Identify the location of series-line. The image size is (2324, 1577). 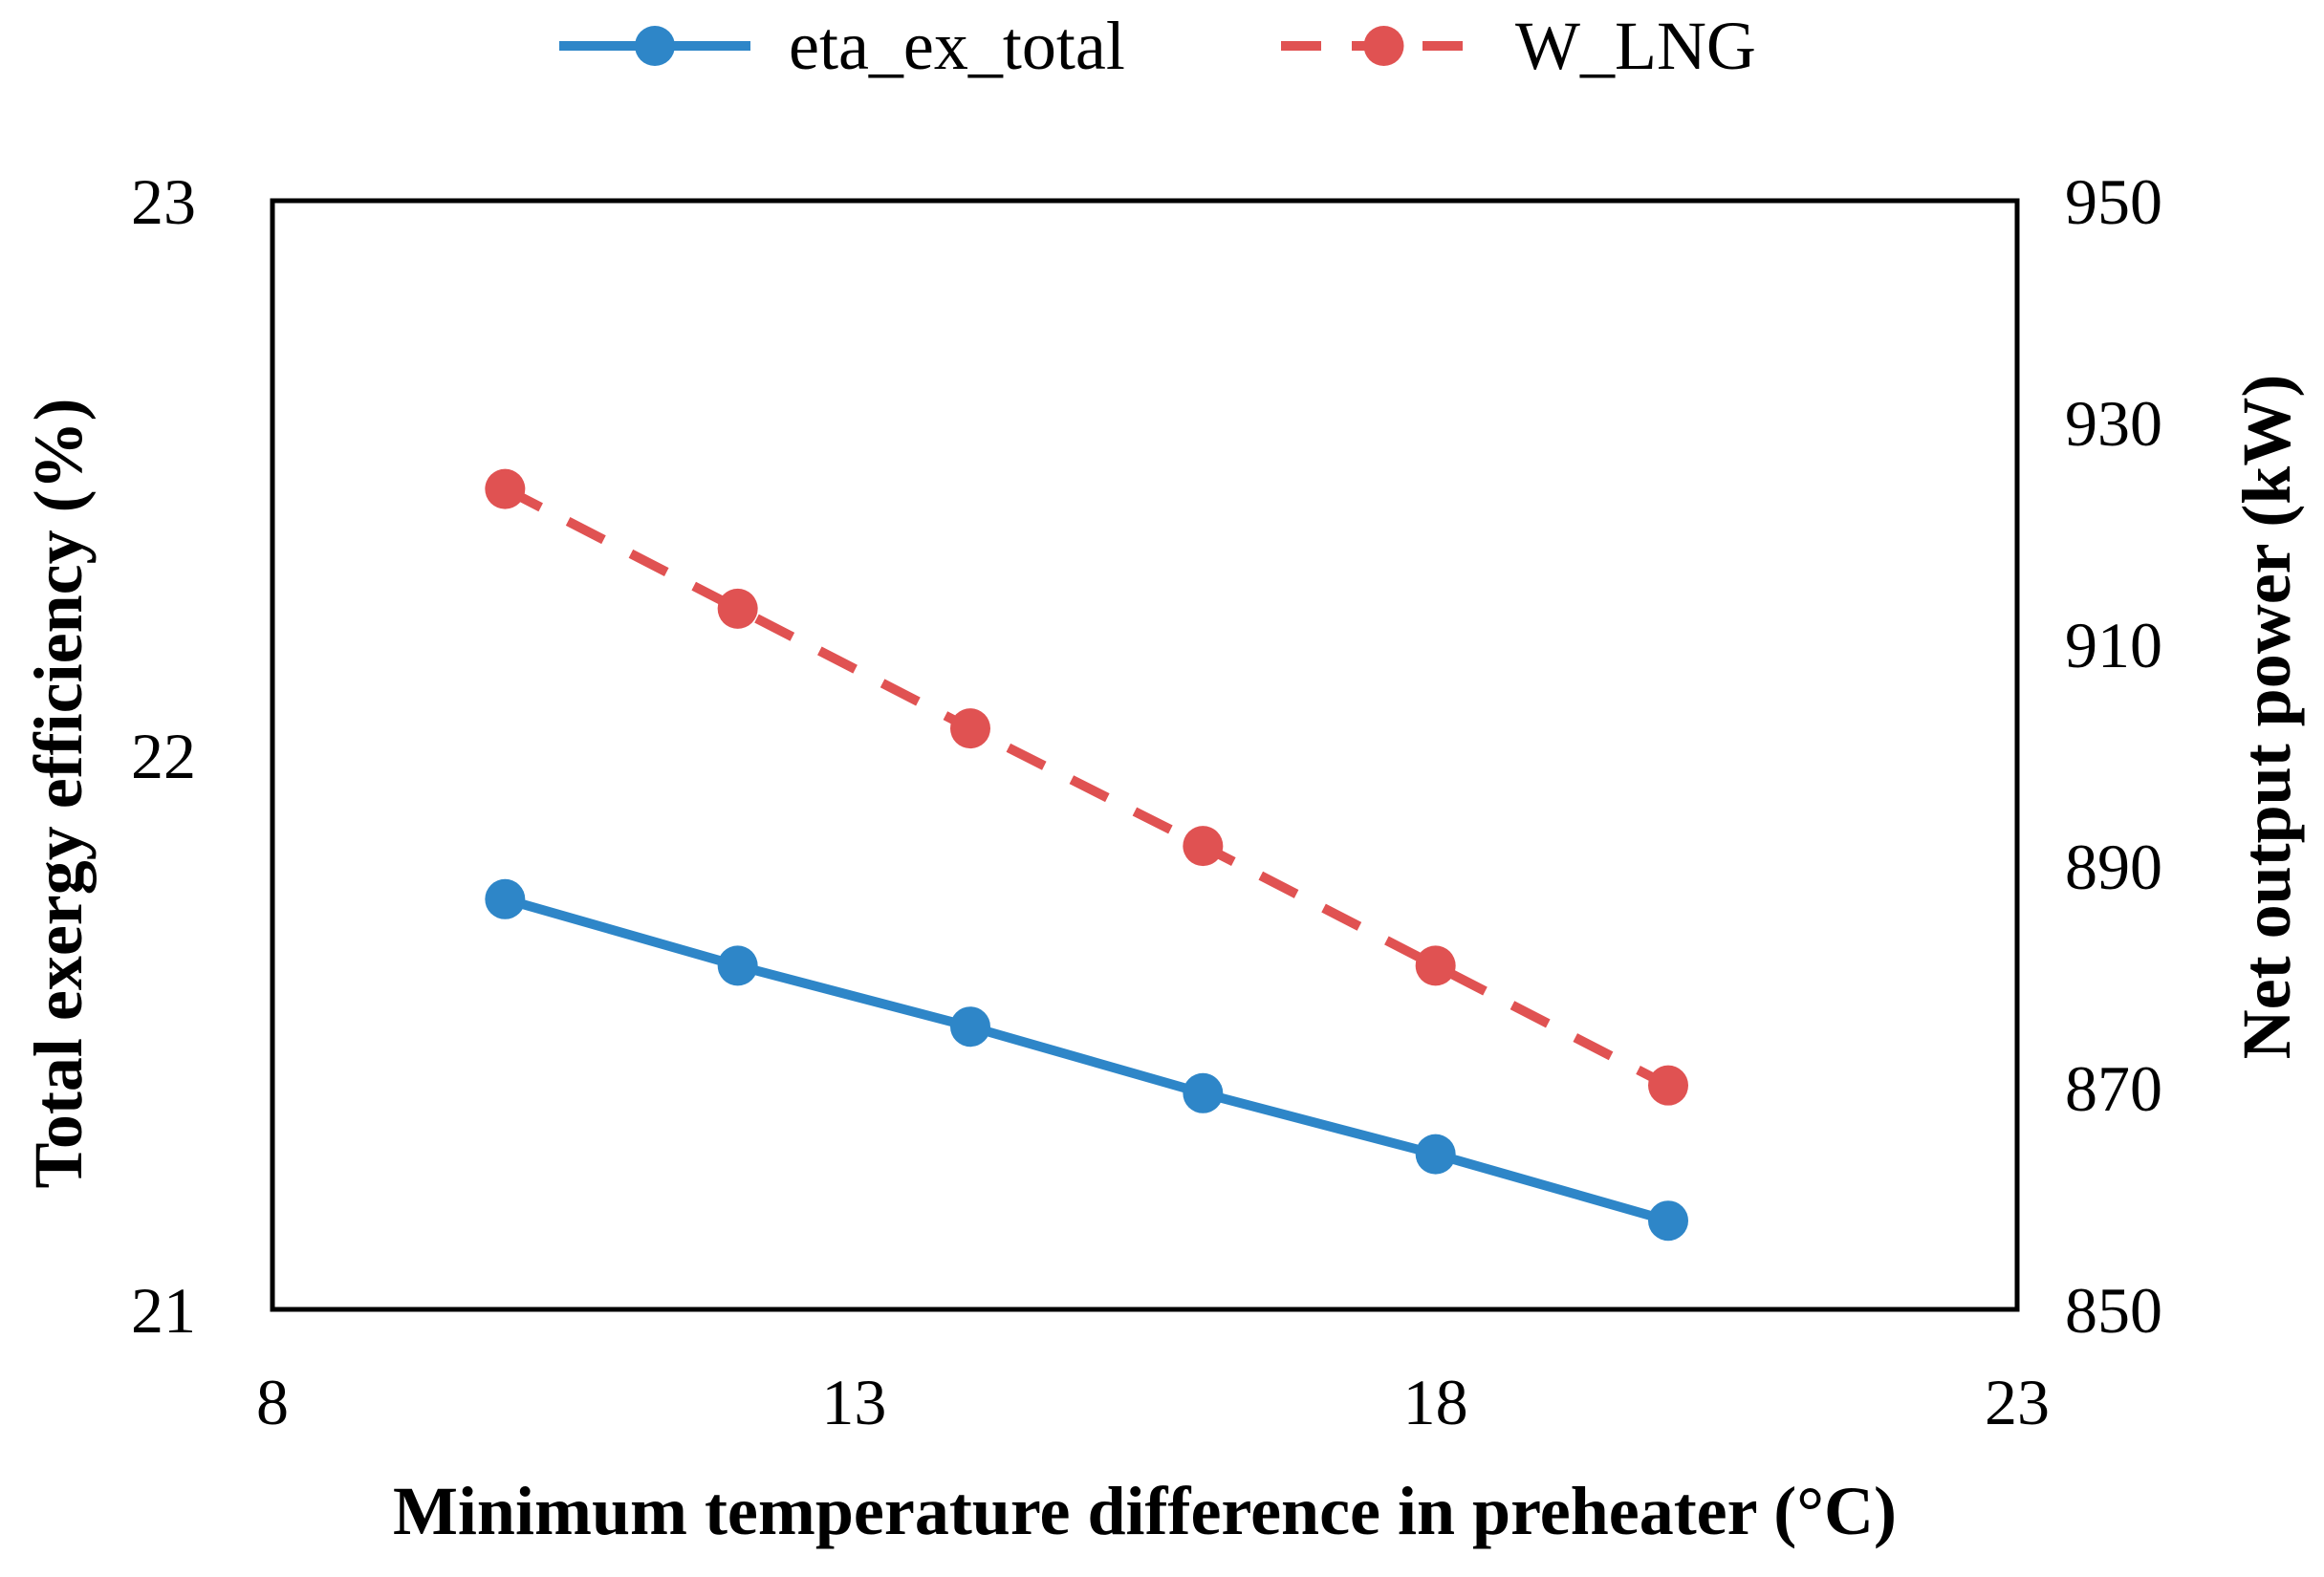
(1086, 1060).